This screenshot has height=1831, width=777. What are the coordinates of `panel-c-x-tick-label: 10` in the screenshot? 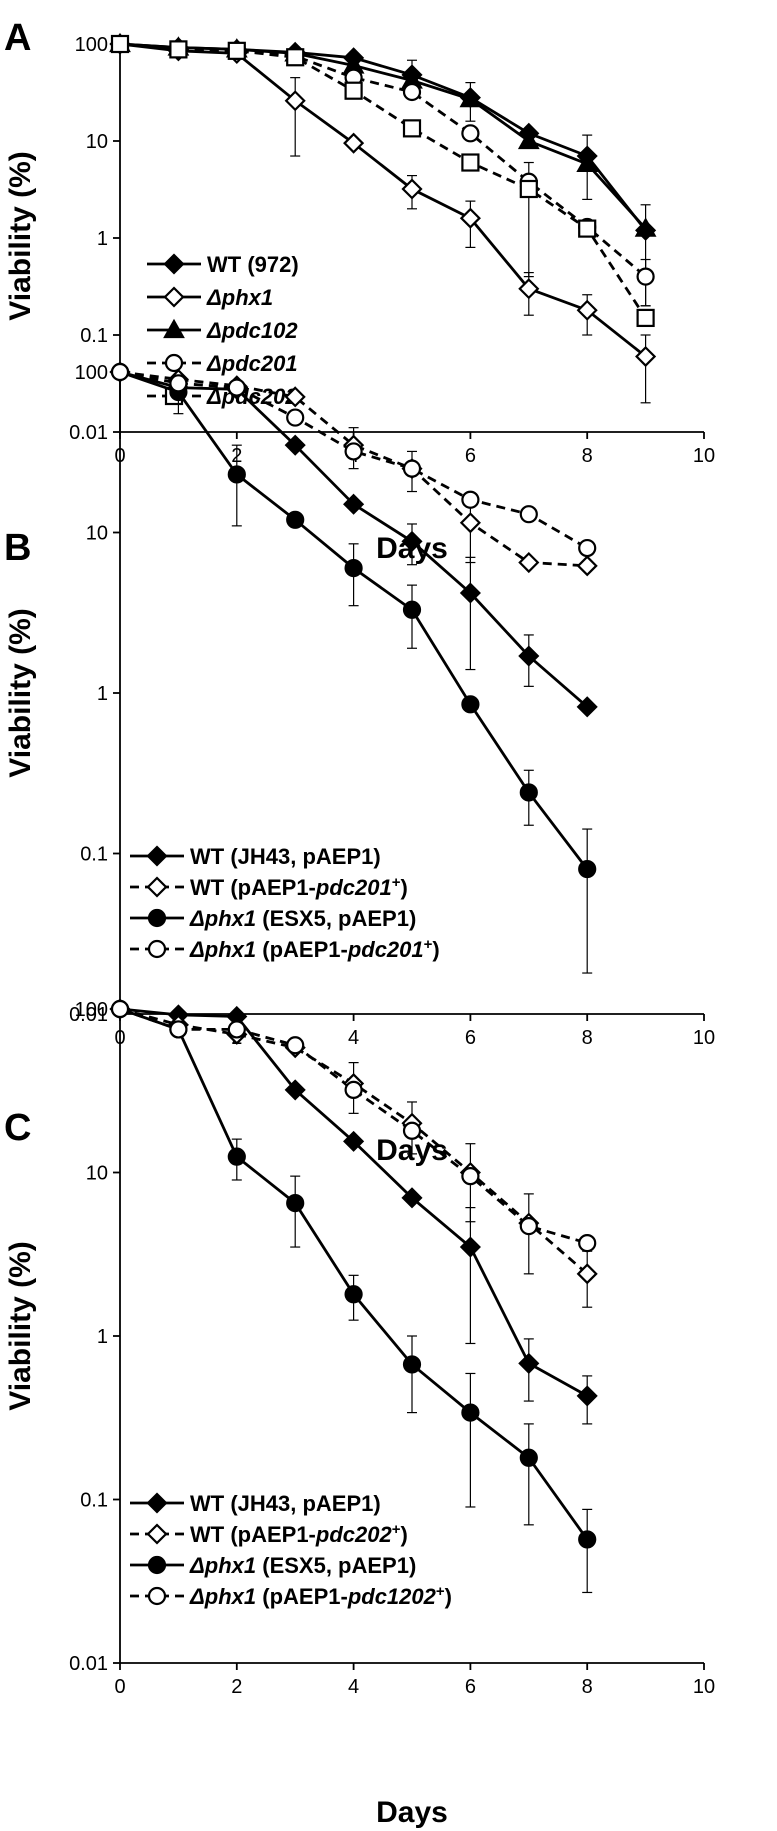 It's located at (704, 1687).